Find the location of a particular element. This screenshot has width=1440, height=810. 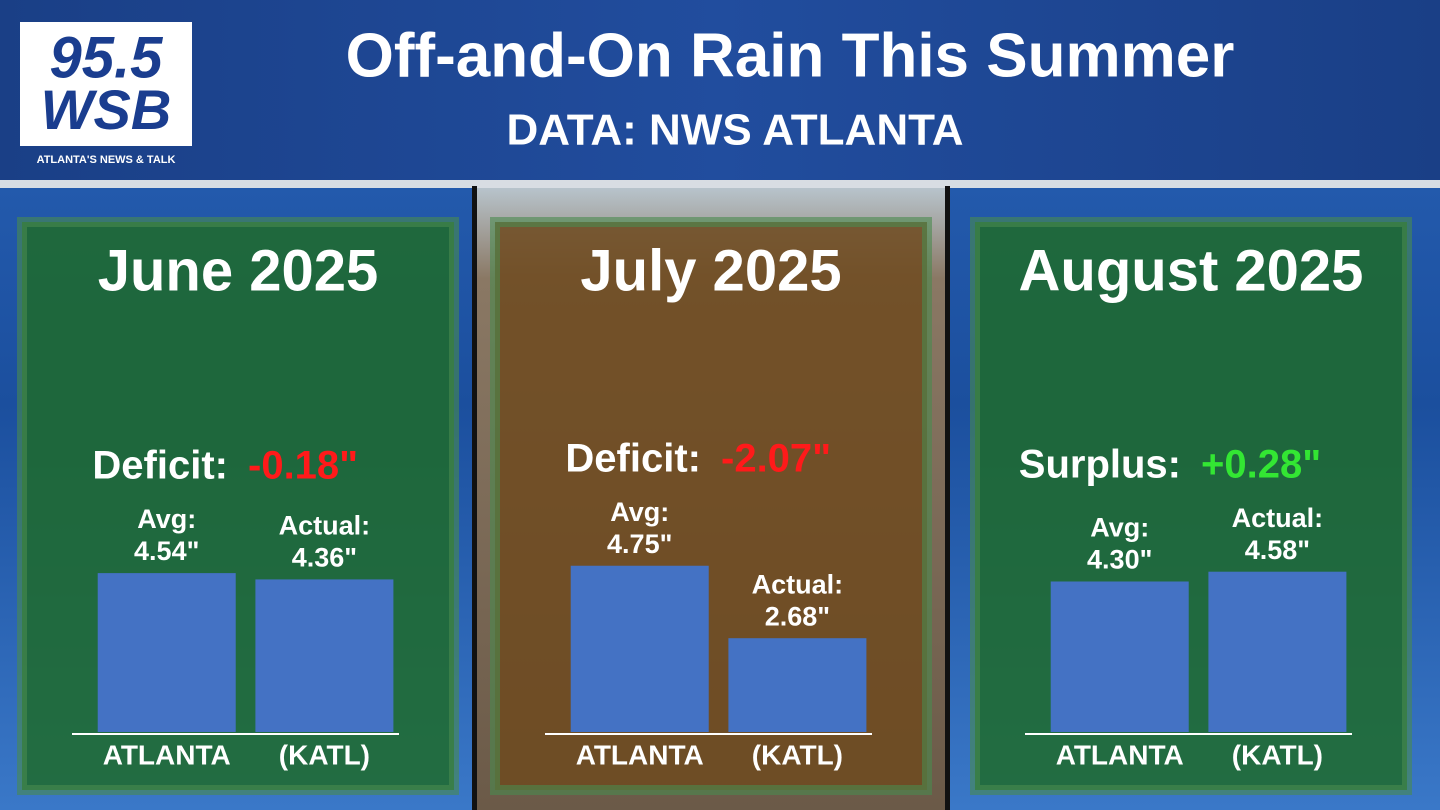

value-label: 4.54" is located at coordinates (166, 551).